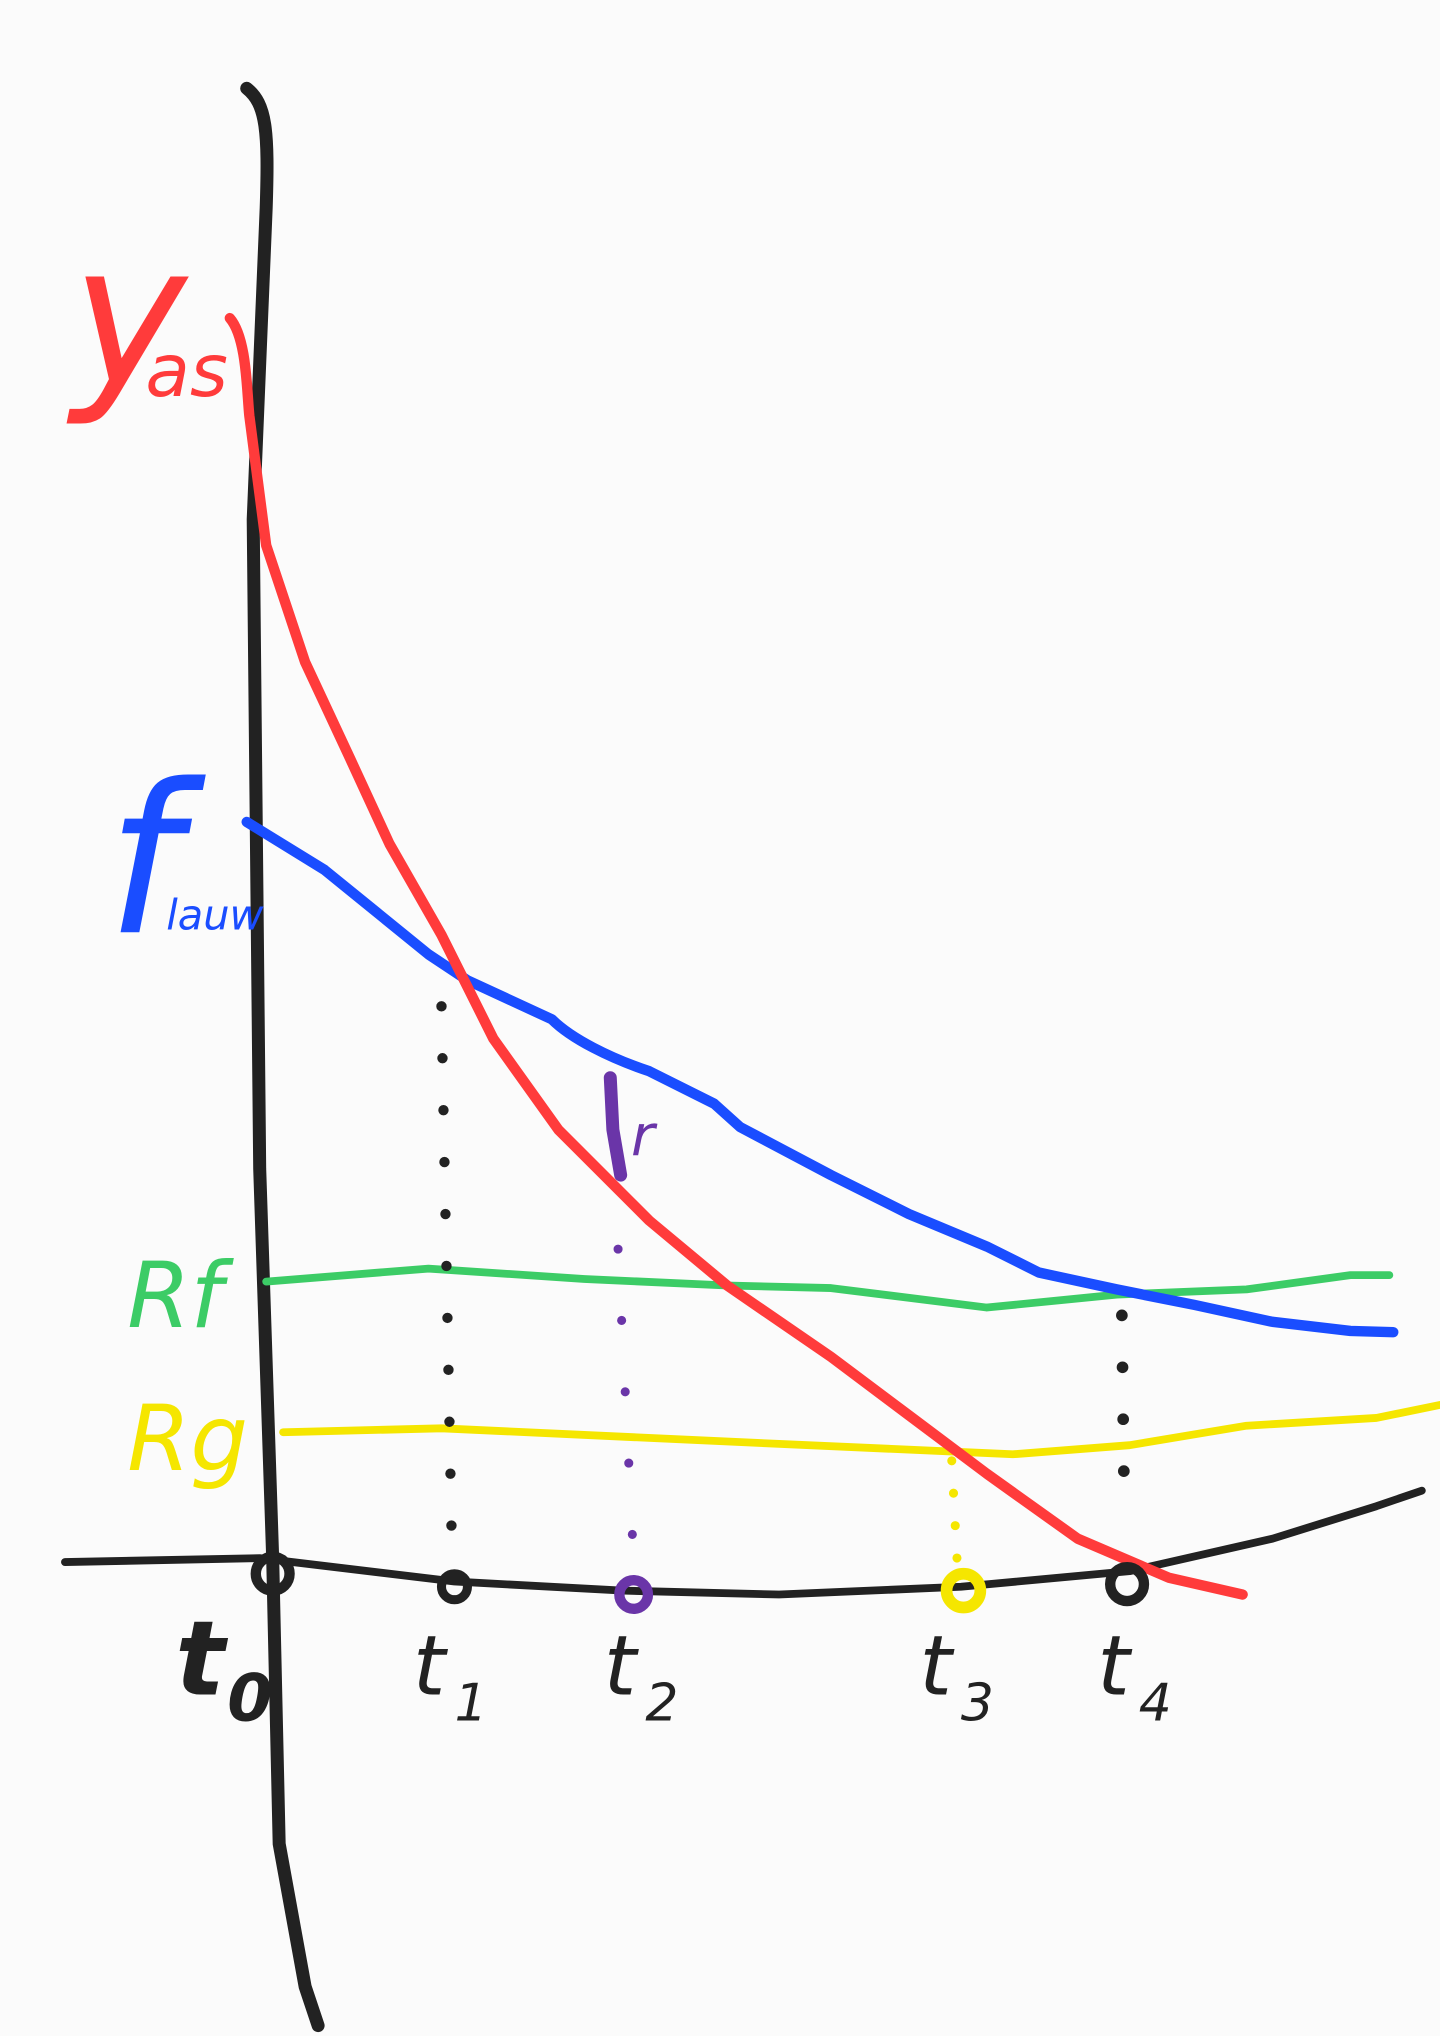  What do you see at coordinates (180, 1296) in the screenshot?
I see `line-label: Rf` at bounding box center [180, 1296].